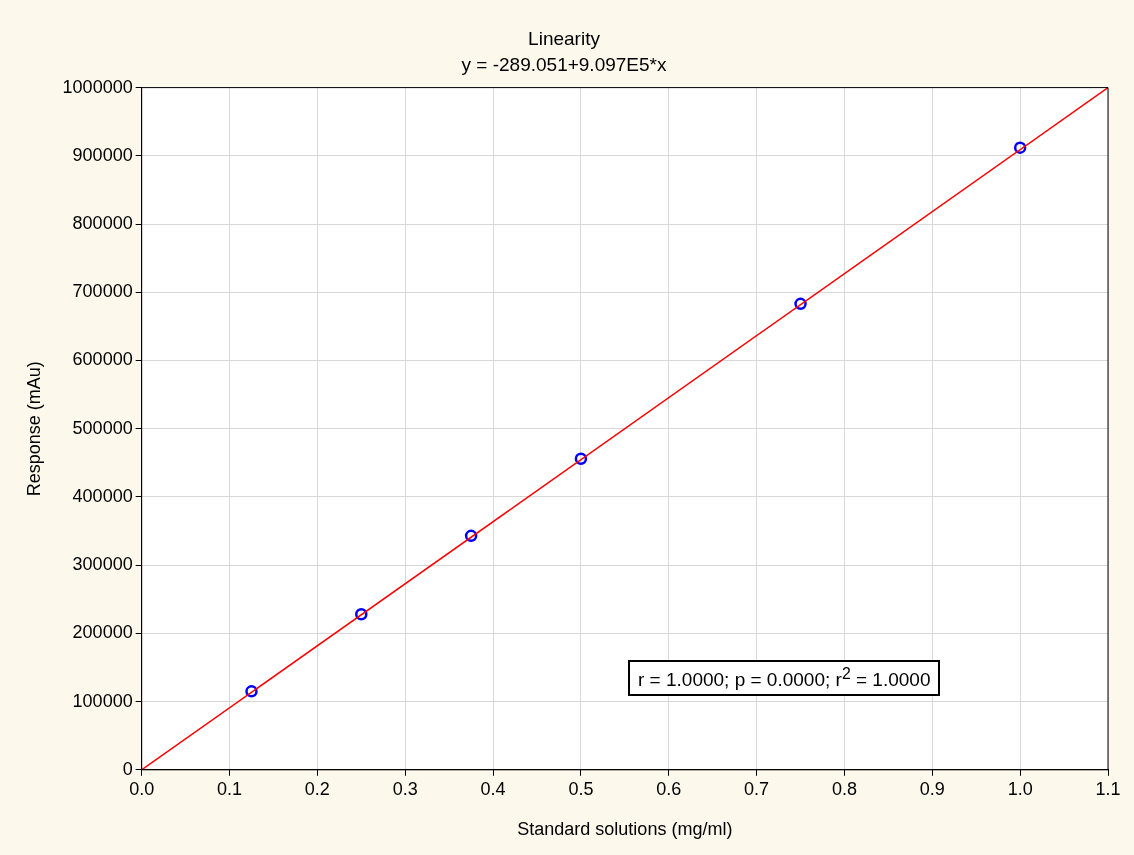  Describe the element at coordinates (102, 291) in the screenshot. I see `y-tick-label: 700000` at that location.